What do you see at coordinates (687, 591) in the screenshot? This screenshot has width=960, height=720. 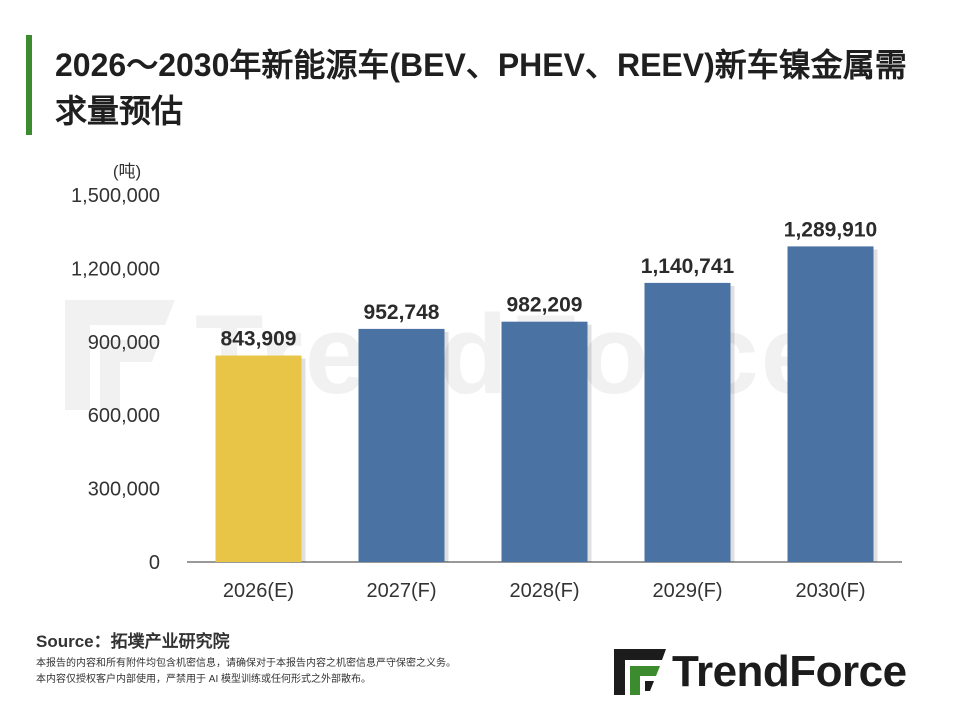 I see `x-tick-label: 2029(F)` at bounding box center [687, 591].